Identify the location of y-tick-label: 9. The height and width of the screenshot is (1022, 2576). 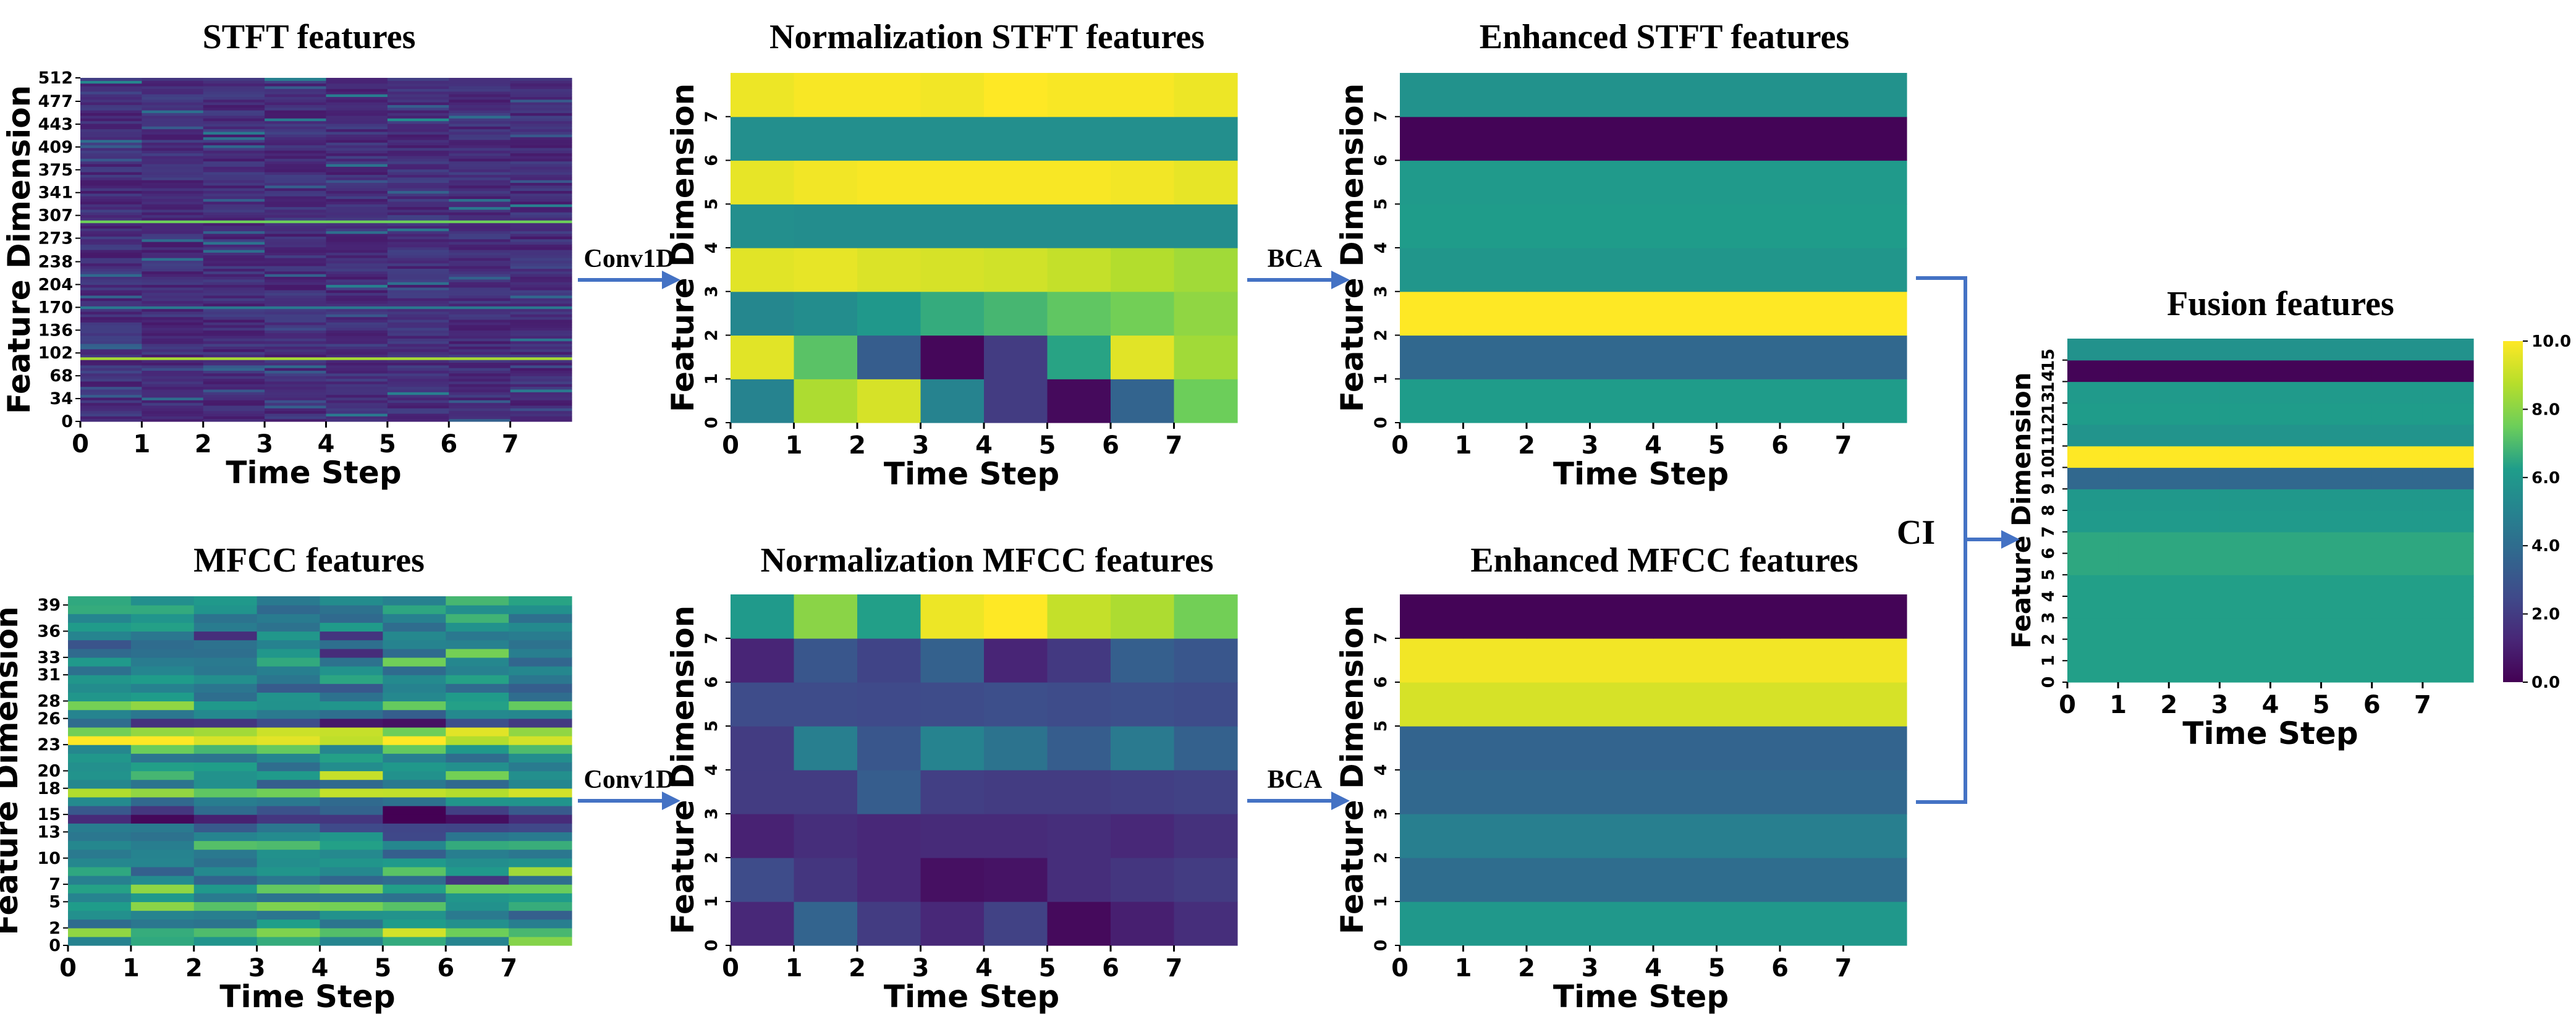
(2048, 489).